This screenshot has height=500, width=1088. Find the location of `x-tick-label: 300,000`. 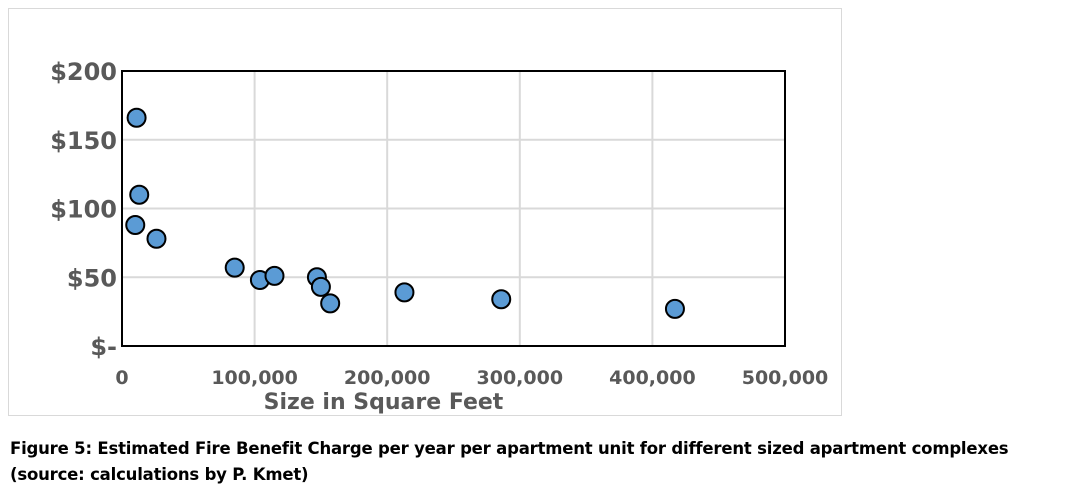

x-tick-label: 300,000 is located at coordinates (520, 378).